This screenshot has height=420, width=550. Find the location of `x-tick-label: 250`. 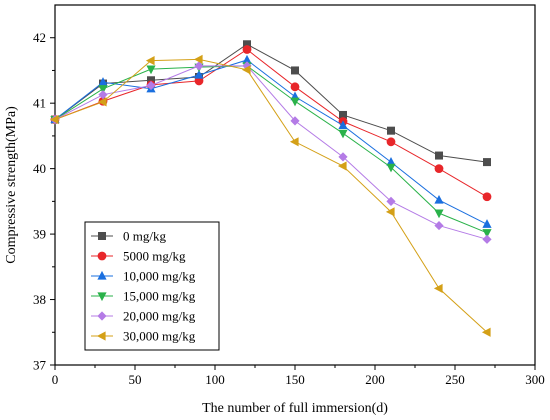

x-tick-label: 250 is located at coordinates (455, 379).